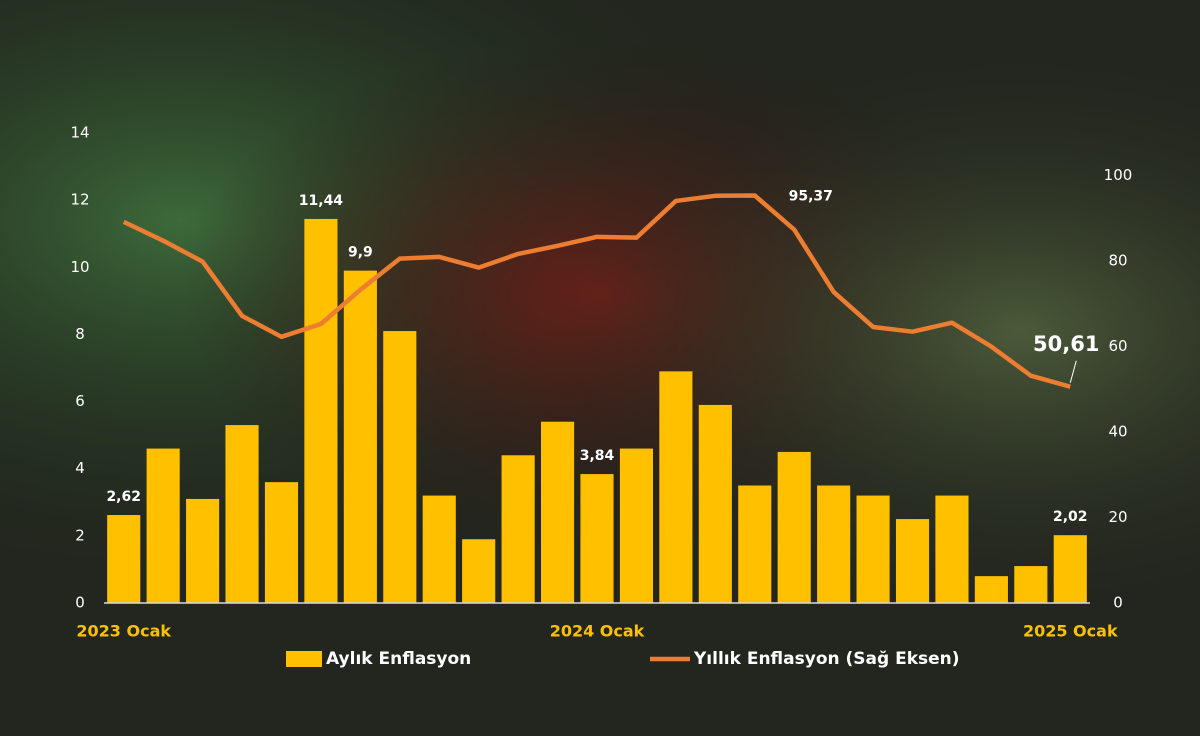 The image size is (1200, 736). What do you see at coordinates (1070, 517) in the screenshot?
I see `data-label: 2,02` at bounding box center [1070, 517].